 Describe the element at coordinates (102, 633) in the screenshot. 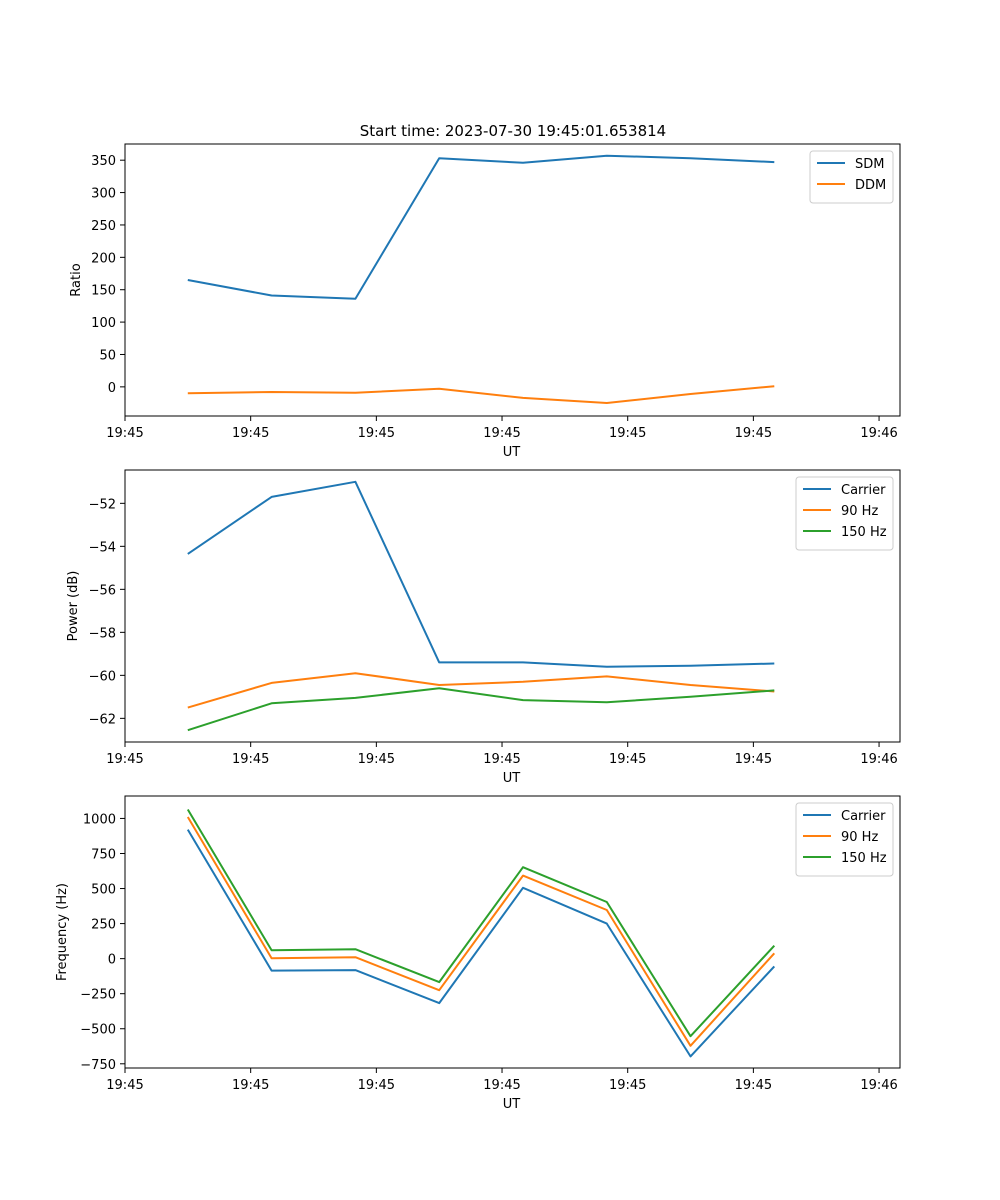

I see `y-tick-label: −58` at that location.